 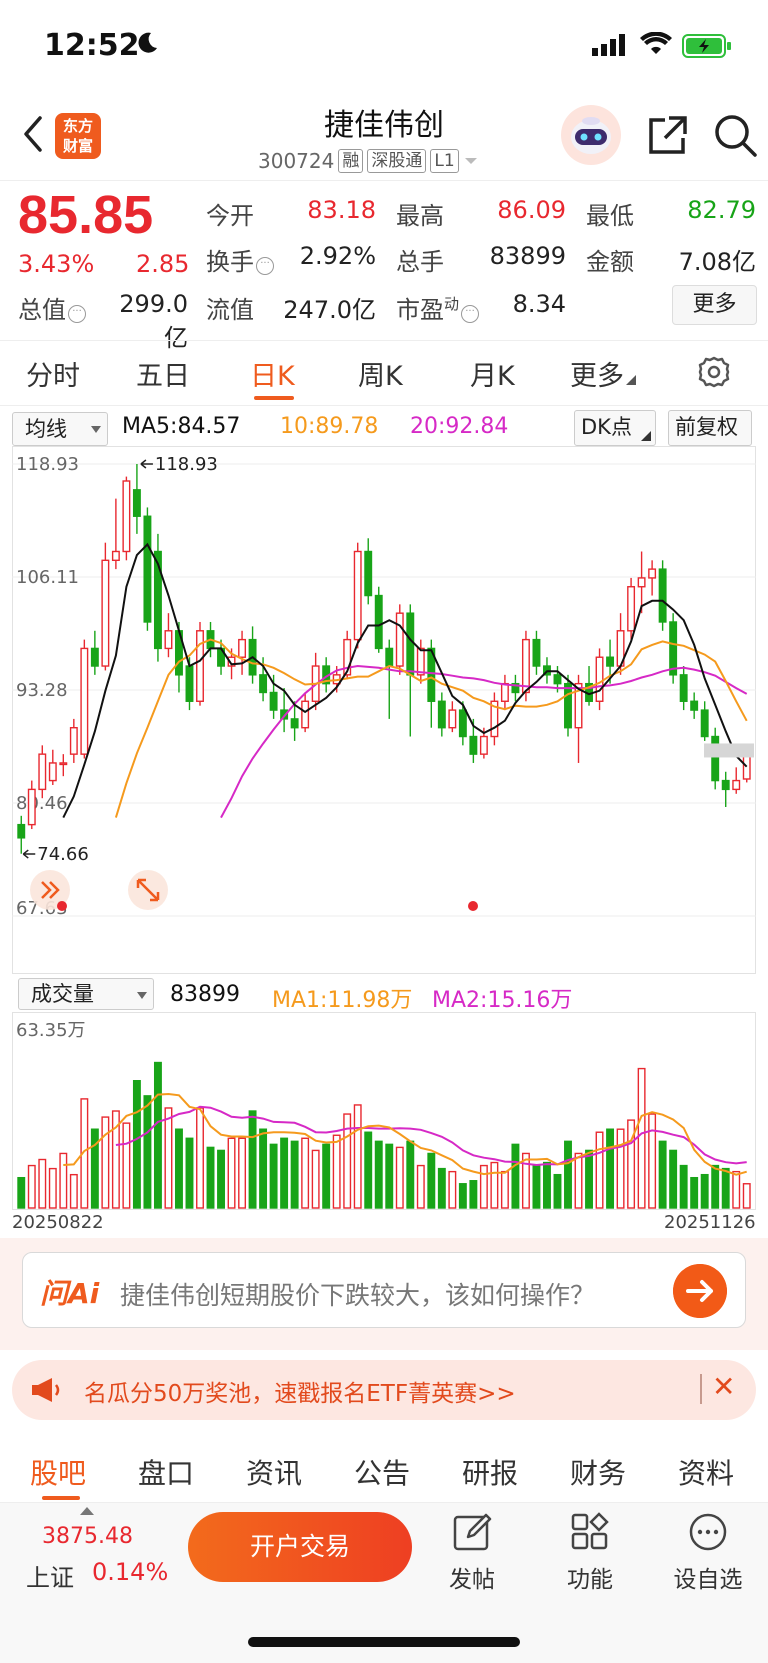 I want to click on indicator-select: 均线, so click(x=60, y=429).